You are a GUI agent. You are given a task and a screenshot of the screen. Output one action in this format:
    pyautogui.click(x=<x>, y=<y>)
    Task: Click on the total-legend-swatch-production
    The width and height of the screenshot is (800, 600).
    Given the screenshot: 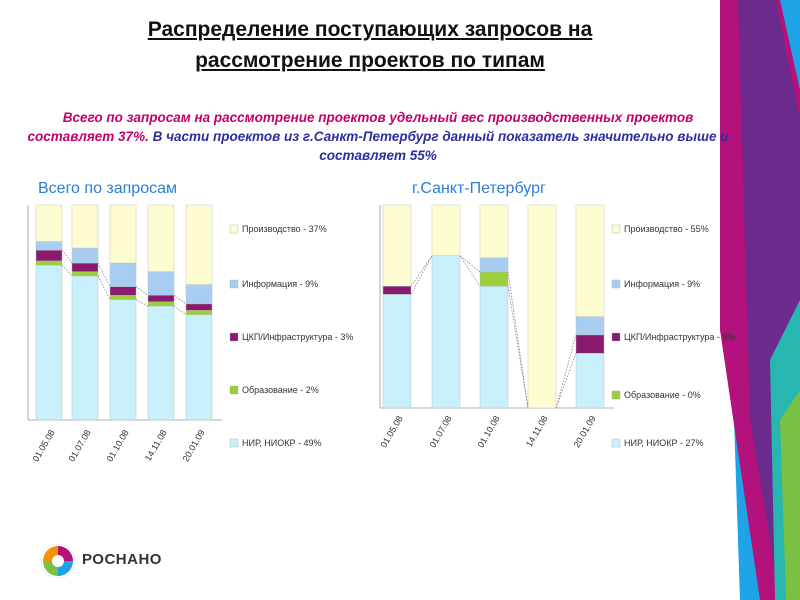 What is the action you would take?
    pyautogui.click(x=234, y=229)
    